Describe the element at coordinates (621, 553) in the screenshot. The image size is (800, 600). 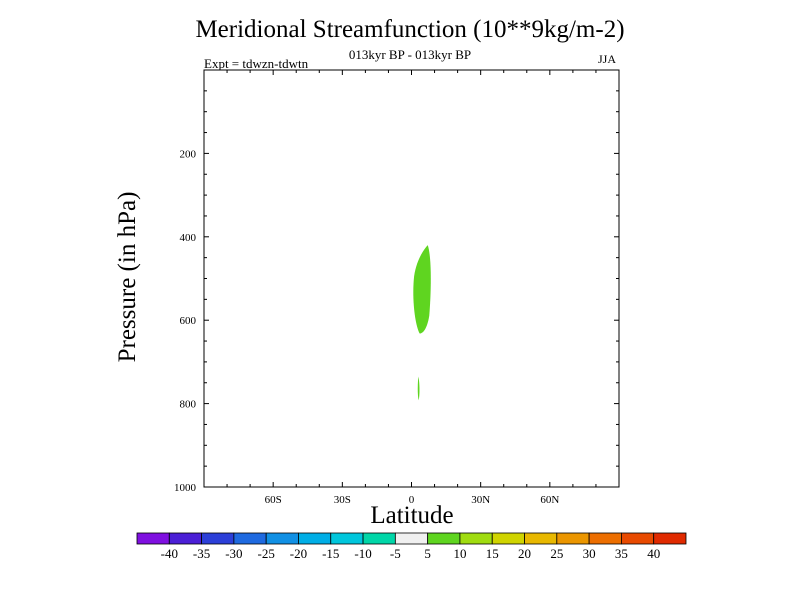
I see `colorbar-label: 35` at that location.